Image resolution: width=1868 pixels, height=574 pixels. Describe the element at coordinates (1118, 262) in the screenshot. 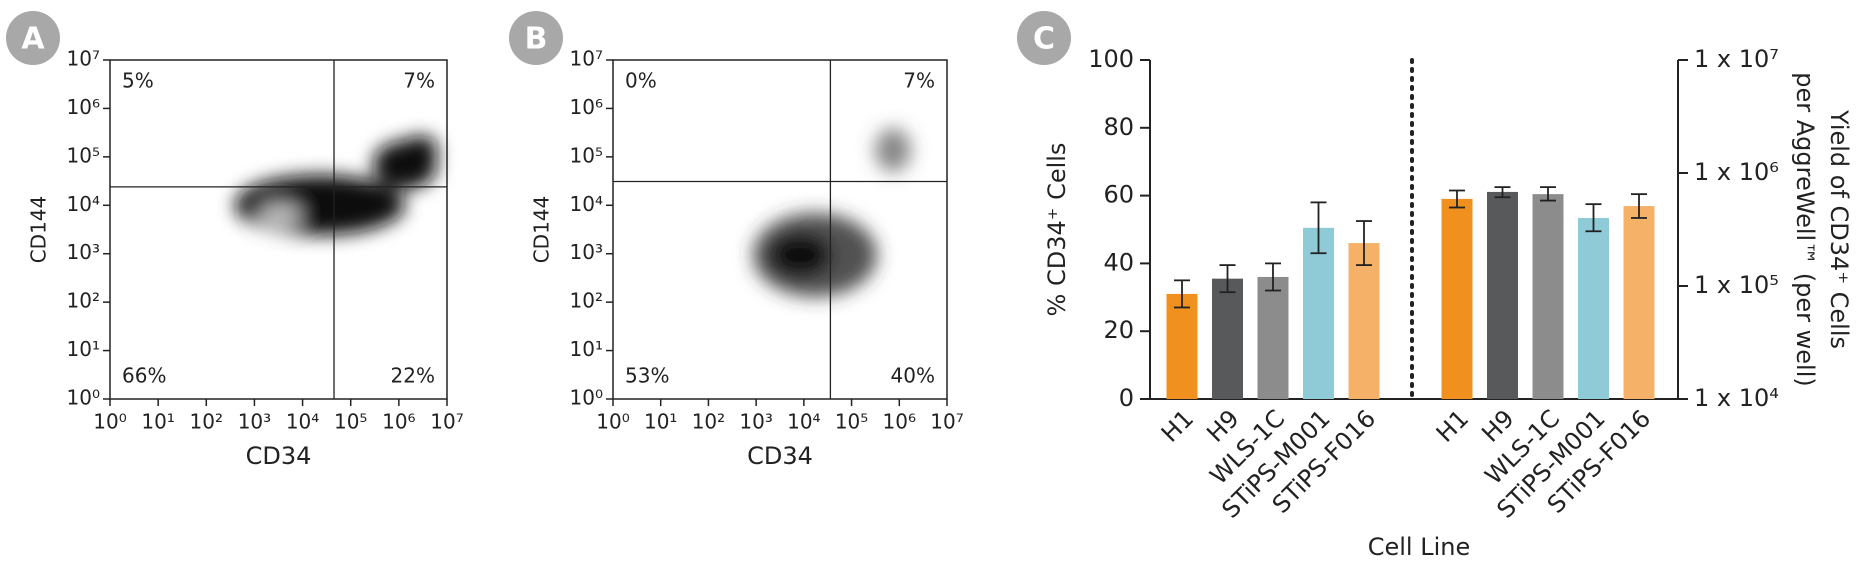

I see `y-tick-label: 40` at that location.